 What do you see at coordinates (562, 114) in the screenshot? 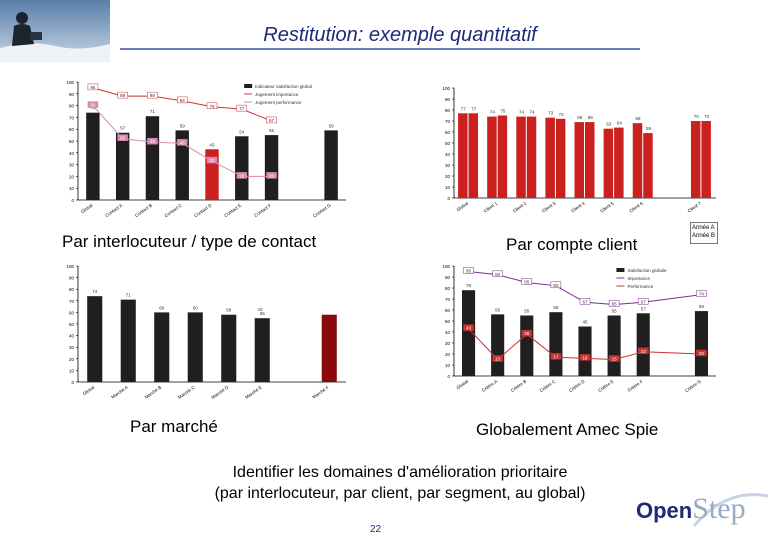
I see `bar-label: 72` at bounding box center [562, 114].